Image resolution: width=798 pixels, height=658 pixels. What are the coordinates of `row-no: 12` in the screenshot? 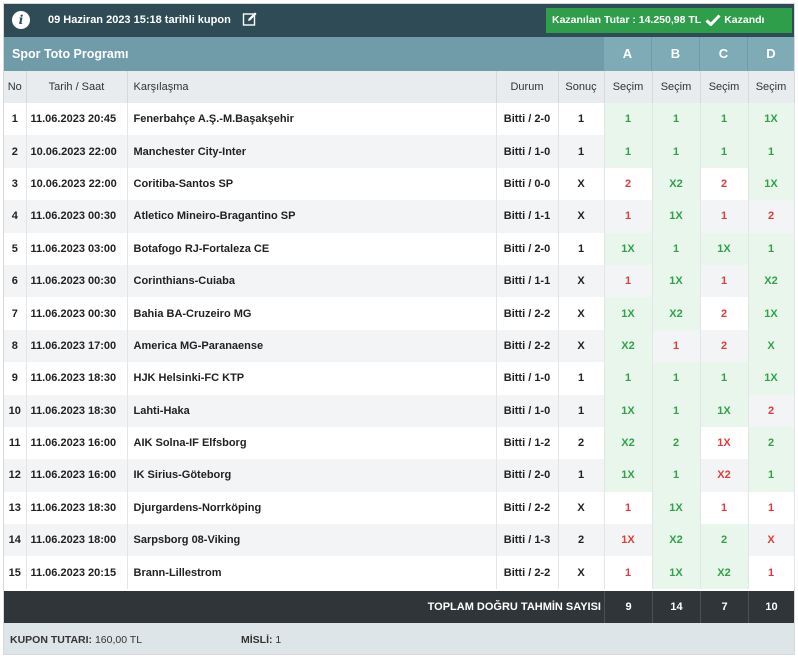 It's located at (15, 475).